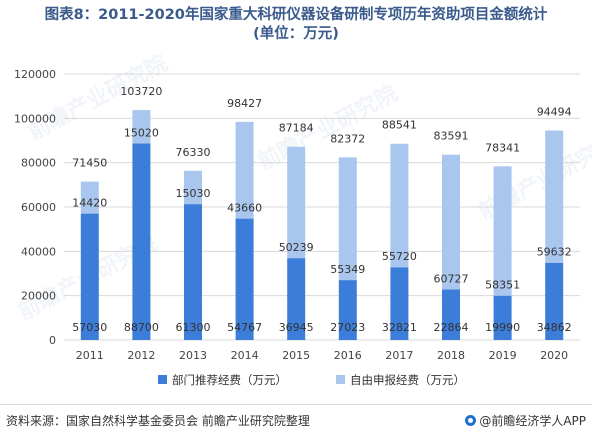  Describe the element at coordinates (554, 196) in the screenshot. I see `bar-series2-2020` at that location.